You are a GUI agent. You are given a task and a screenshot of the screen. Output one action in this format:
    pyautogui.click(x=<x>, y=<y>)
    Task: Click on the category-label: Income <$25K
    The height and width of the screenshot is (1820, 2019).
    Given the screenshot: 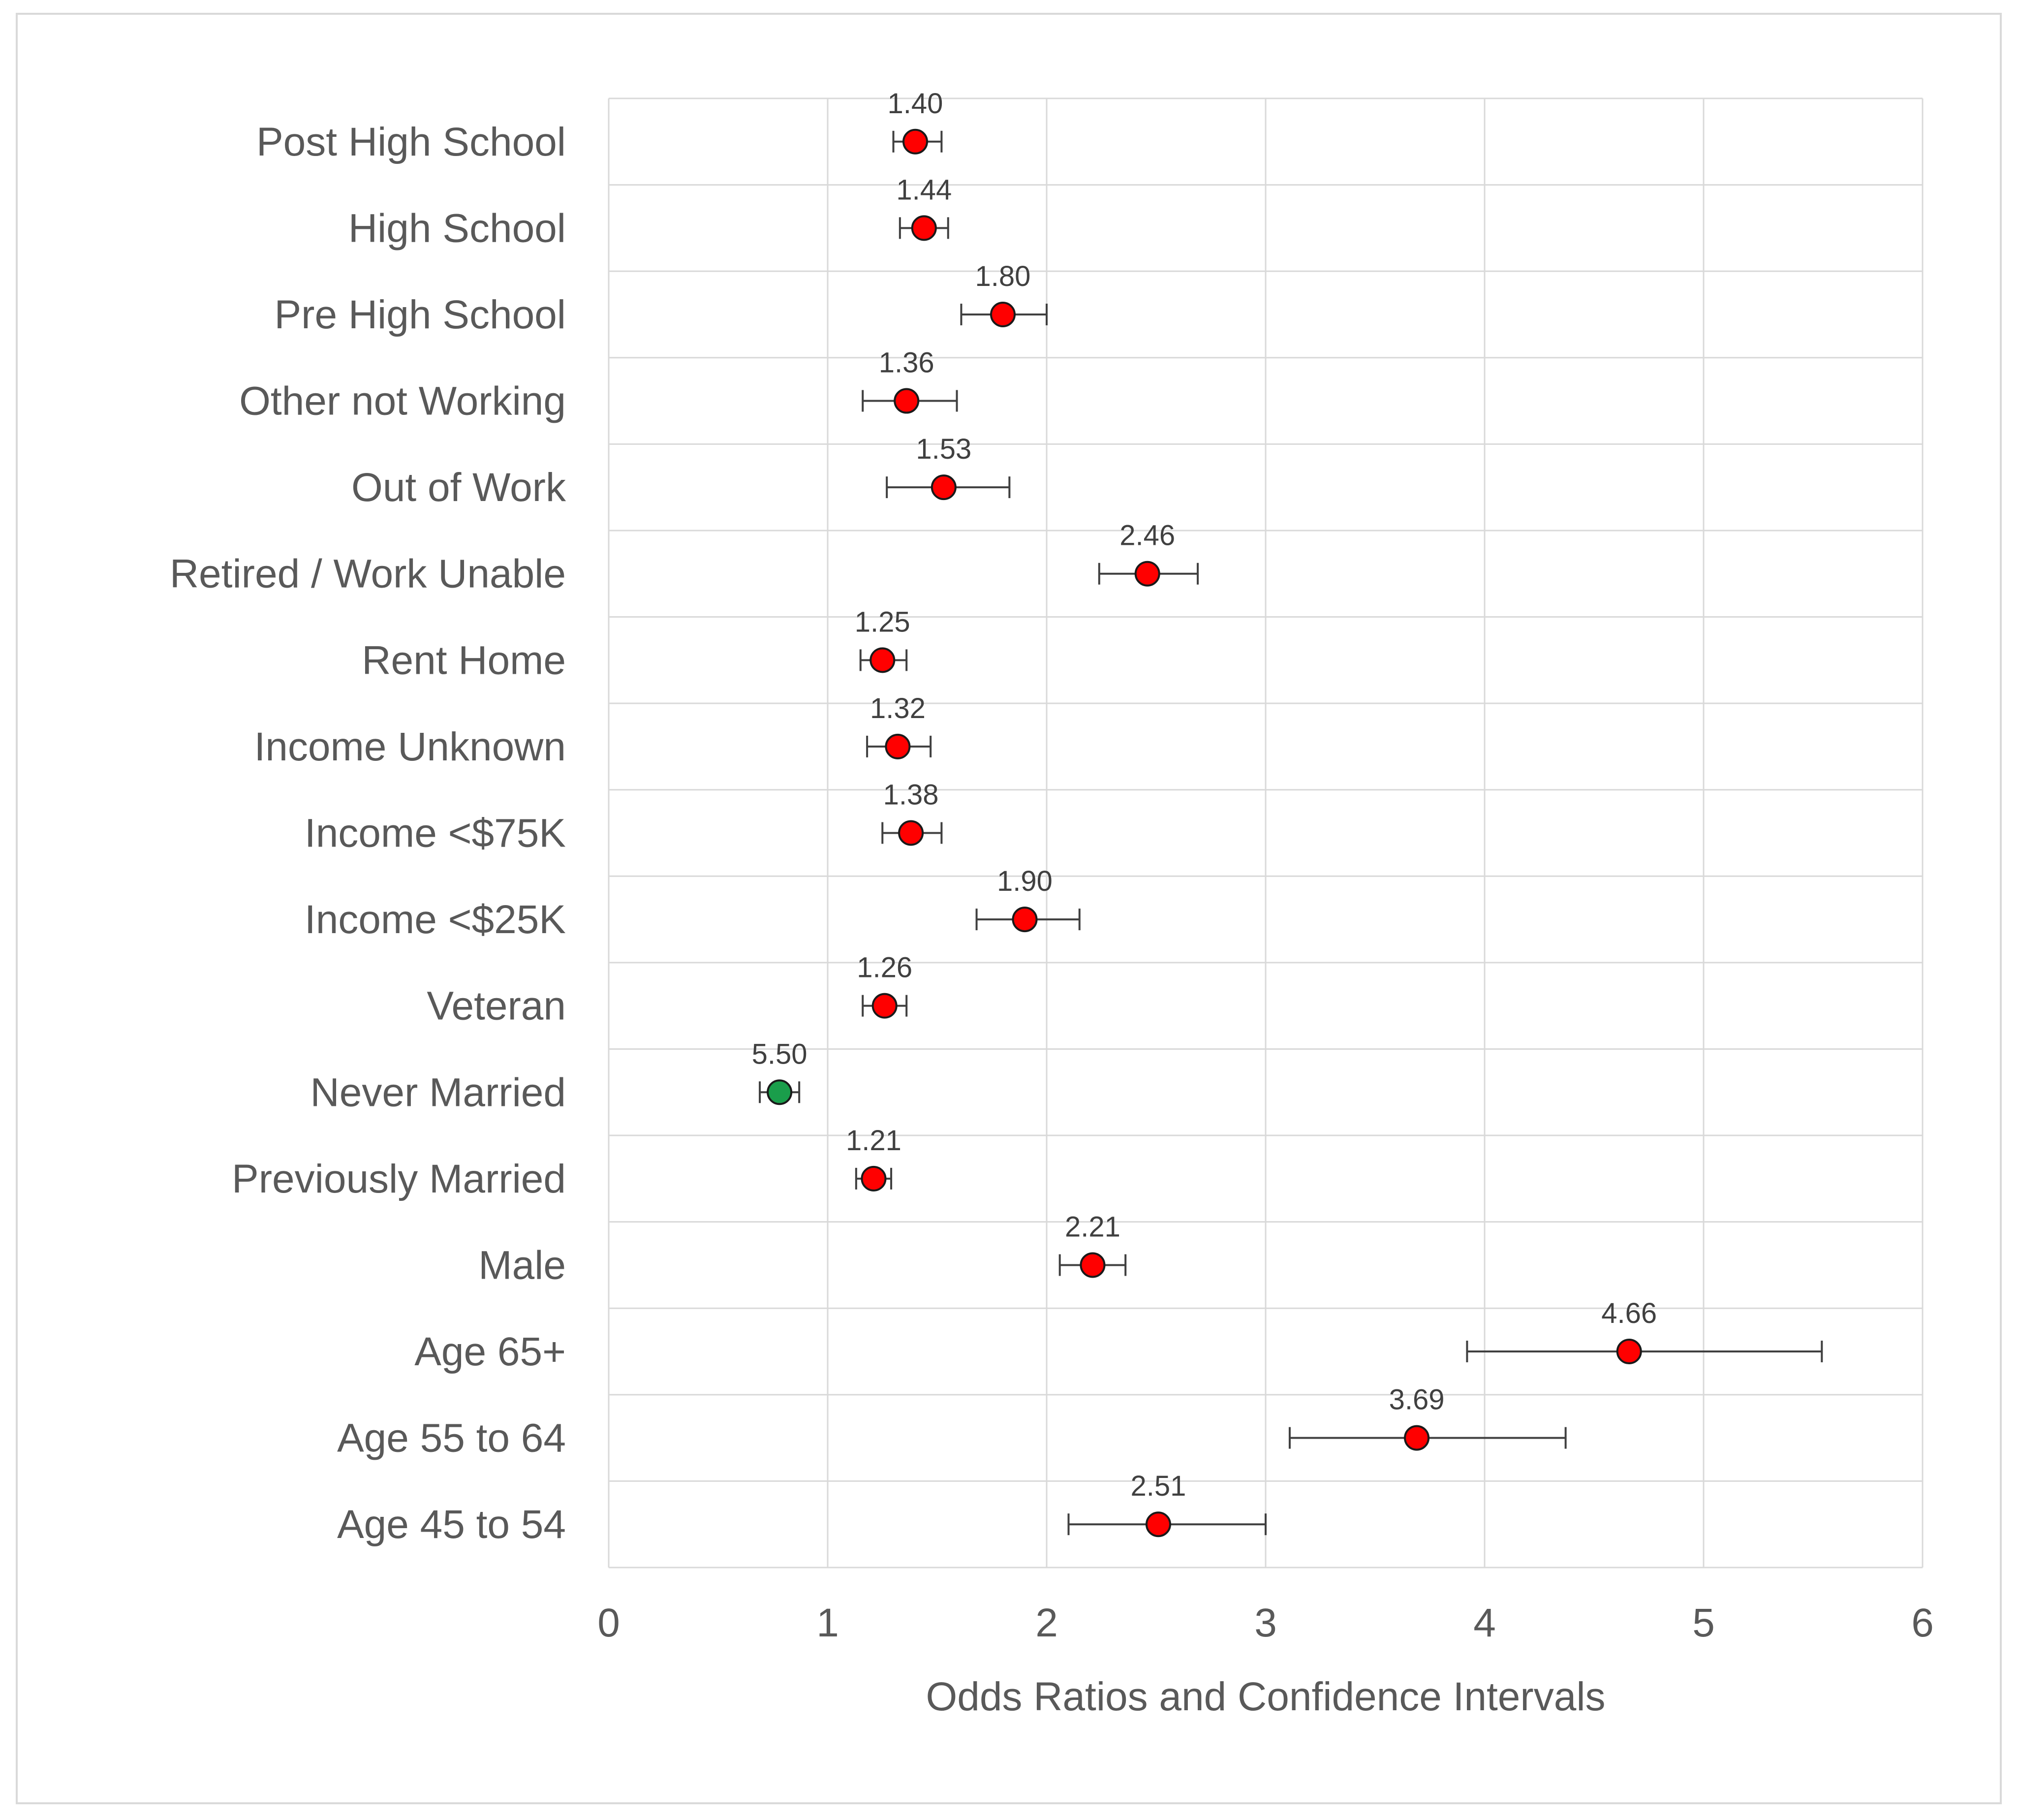 What is the action you would take?
    pyautogui.click(x=435, y=919)
    